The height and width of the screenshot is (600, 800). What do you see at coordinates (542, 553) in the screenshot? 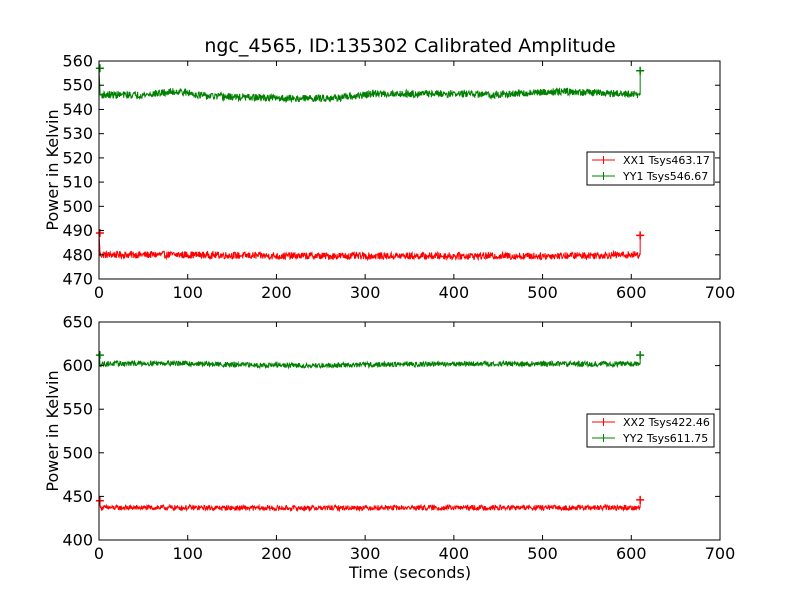
I see `x-tick-label-bottom: 500` at bounding box center [542, 553].